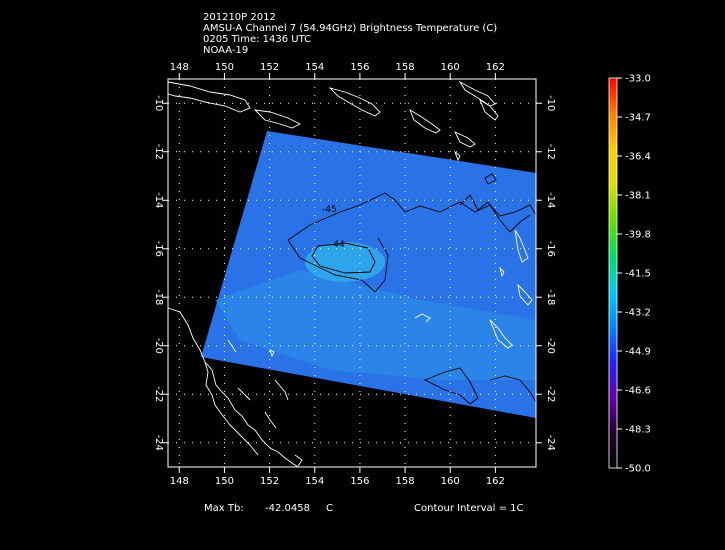 The height and width of the screenshot is (550, 725). I want to click on colorbar-label: -44.9, so click(638, 352).